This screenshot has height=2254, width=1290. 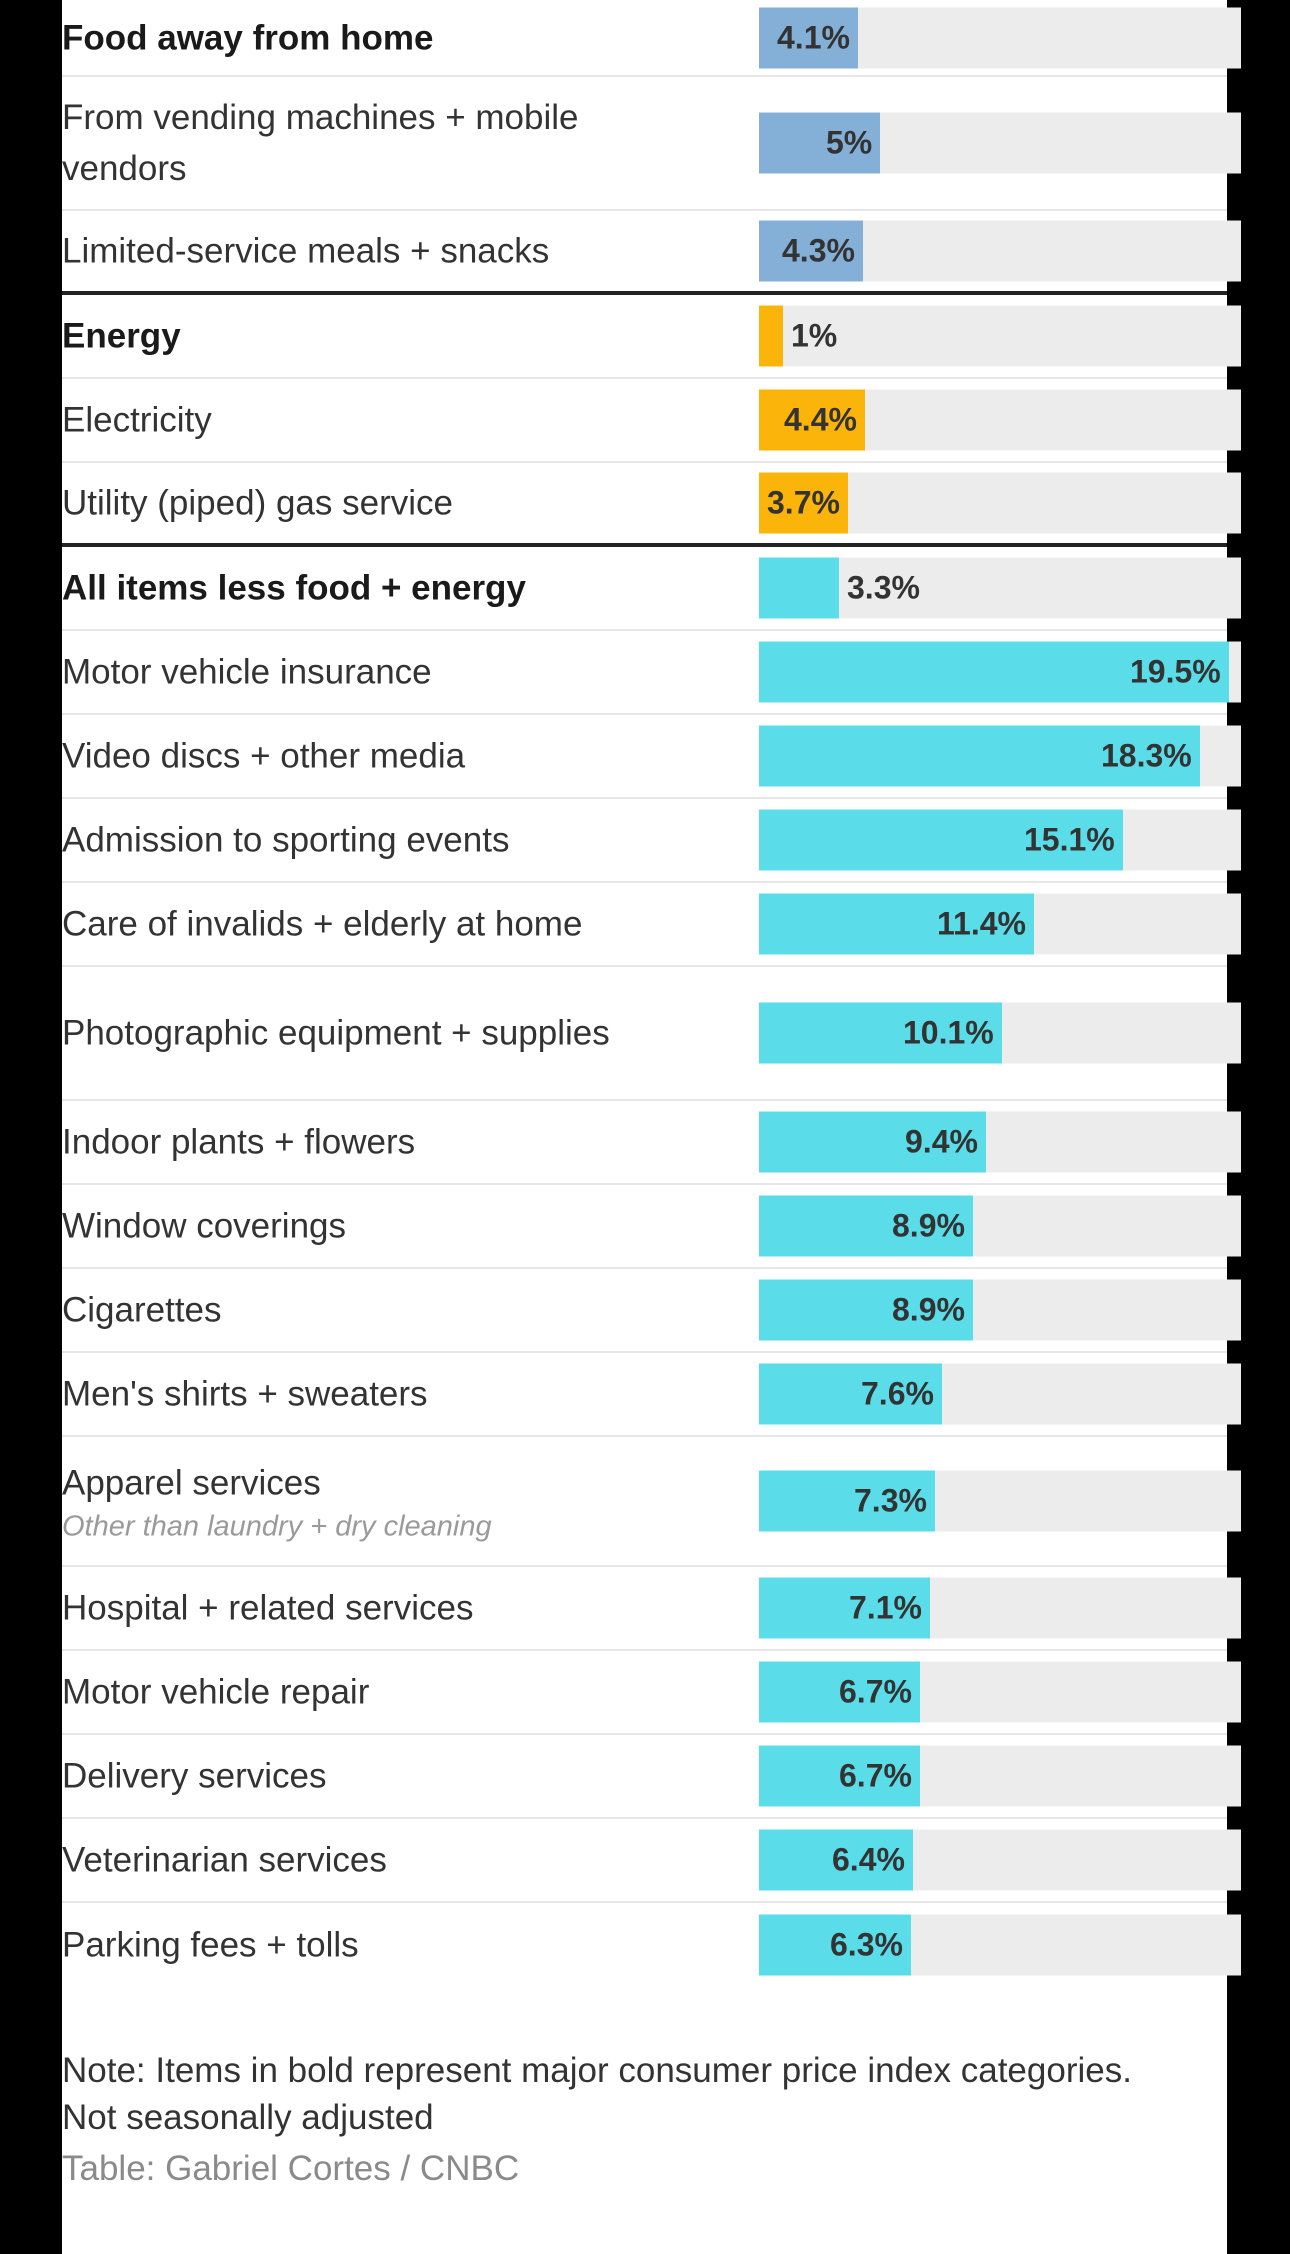 What do you see at coordinates (210, 1945) in the screenshot?
I see `row-label-text: Parking fees + tolls` at bounding box center [210, 1945].